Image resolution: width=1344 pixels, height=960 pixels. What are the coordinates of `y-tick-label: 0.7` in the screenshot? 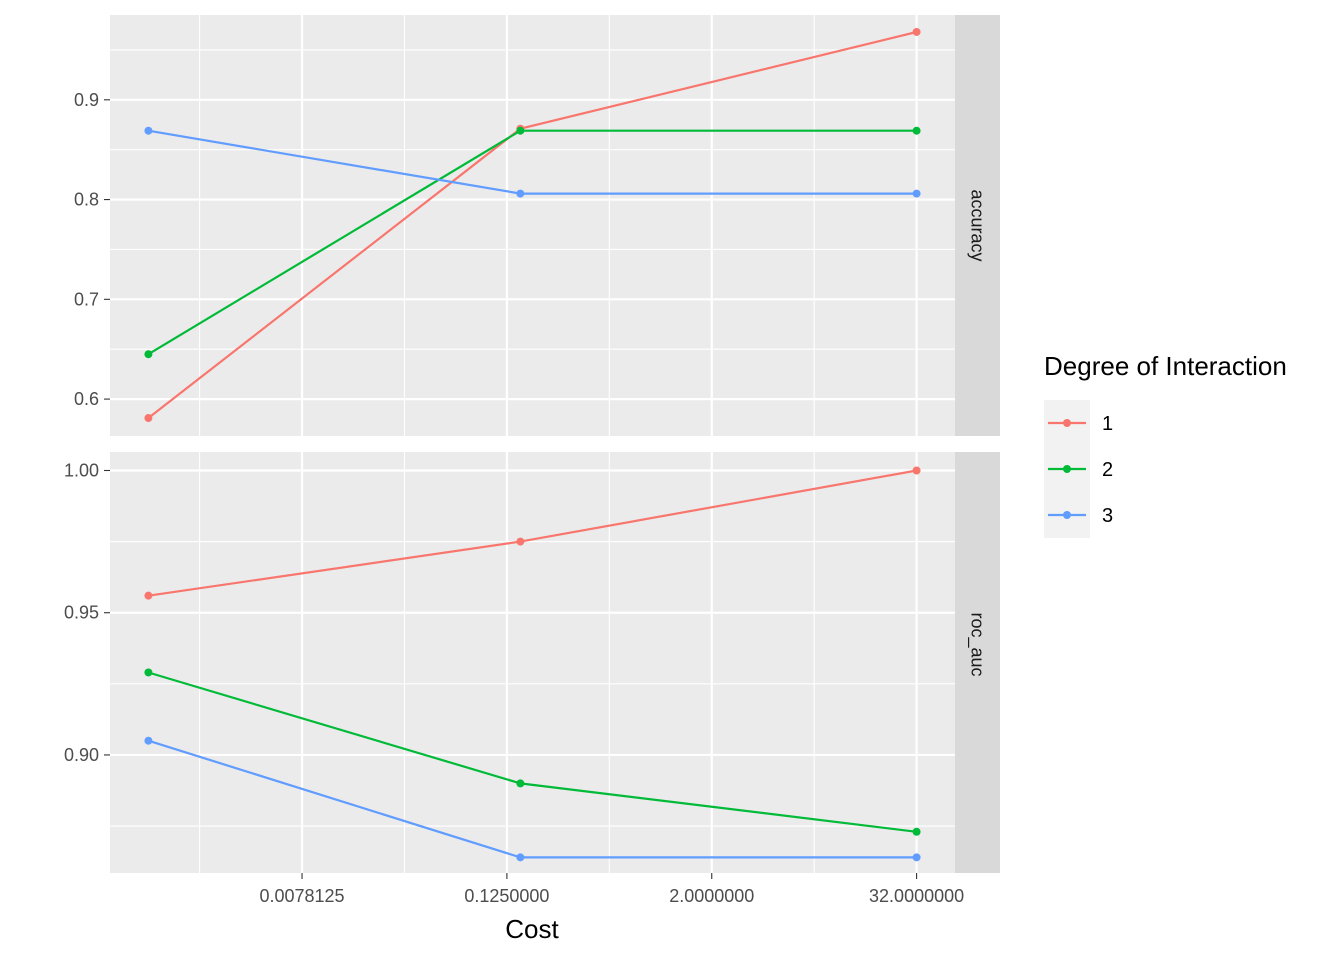 It's located at (86, 299).